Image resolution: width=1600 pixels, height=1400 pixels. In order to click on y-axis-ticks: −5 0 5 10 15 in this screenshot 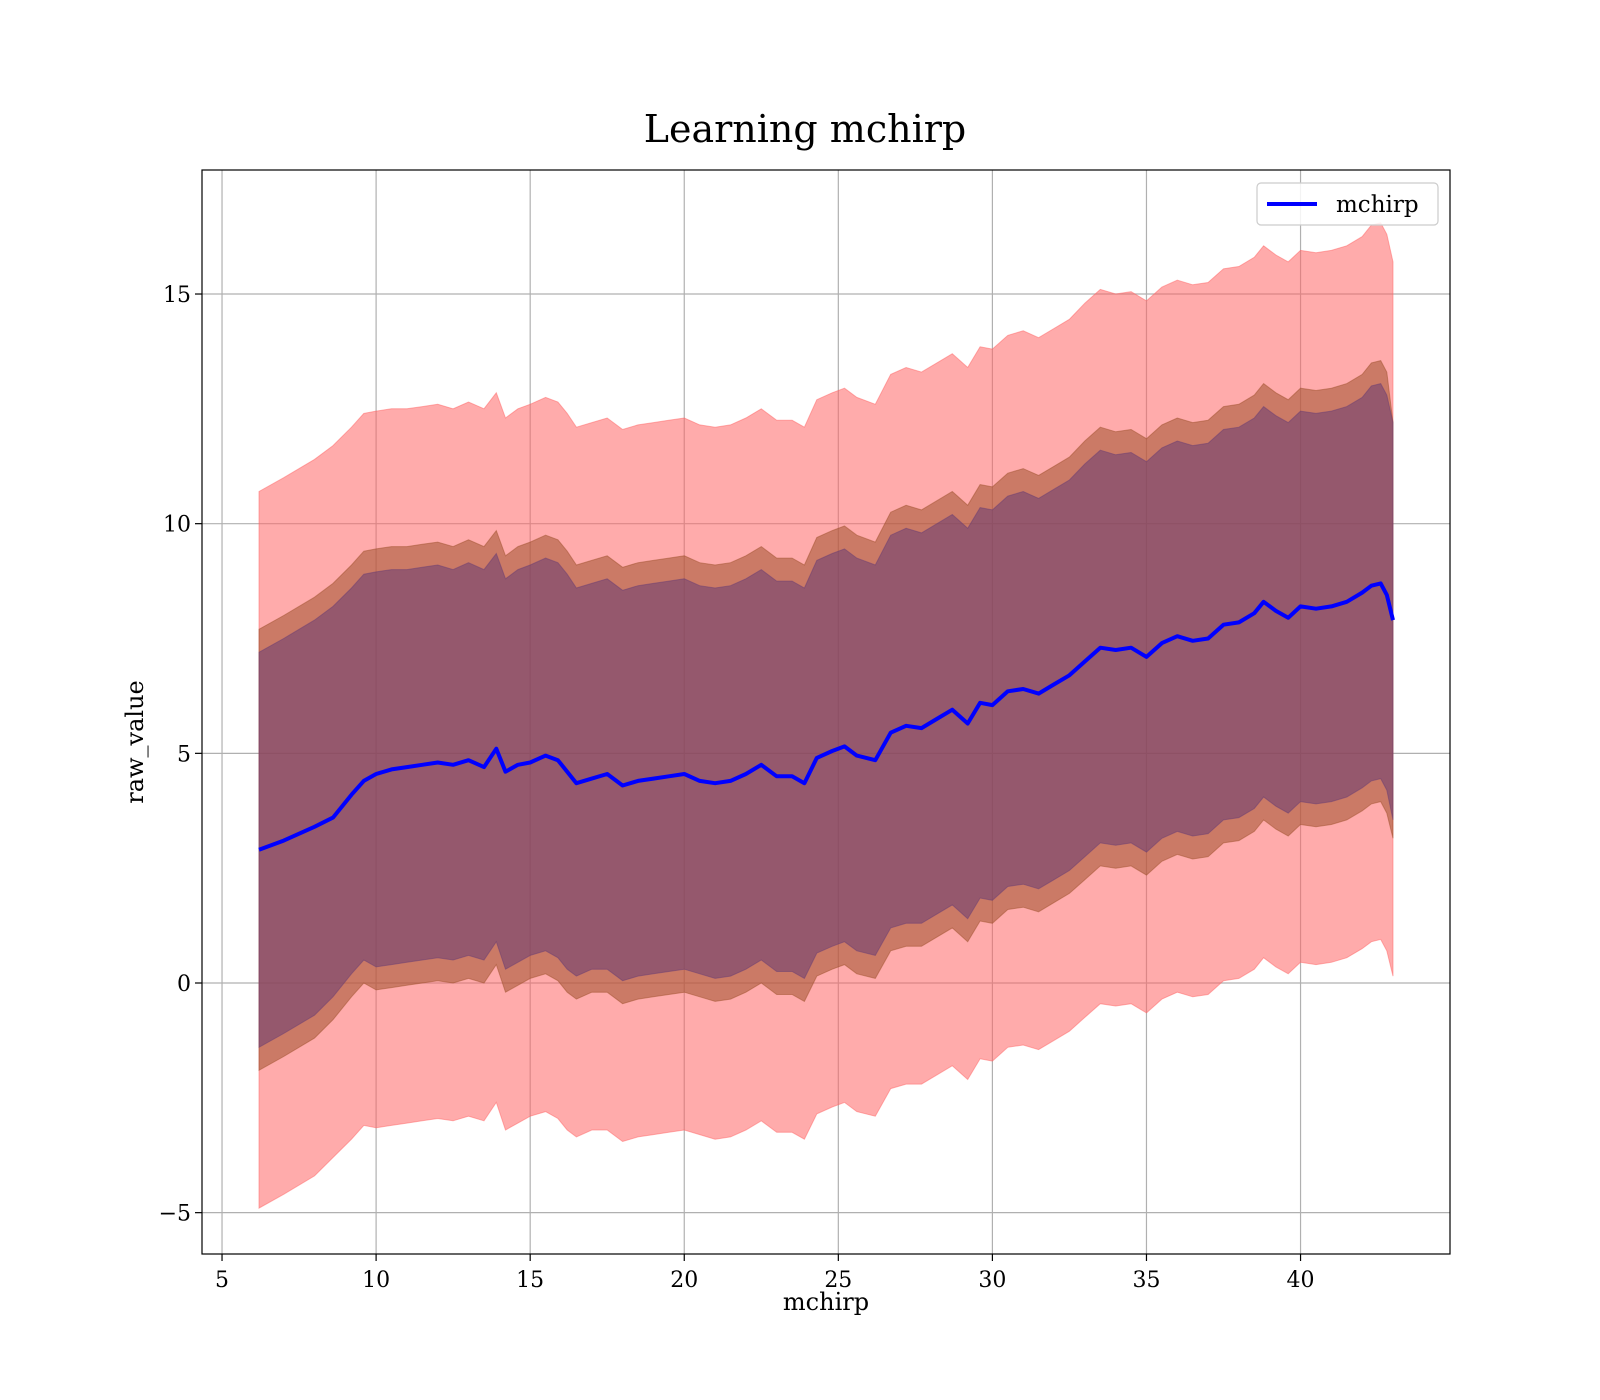, I will do `click(180, 755)`.